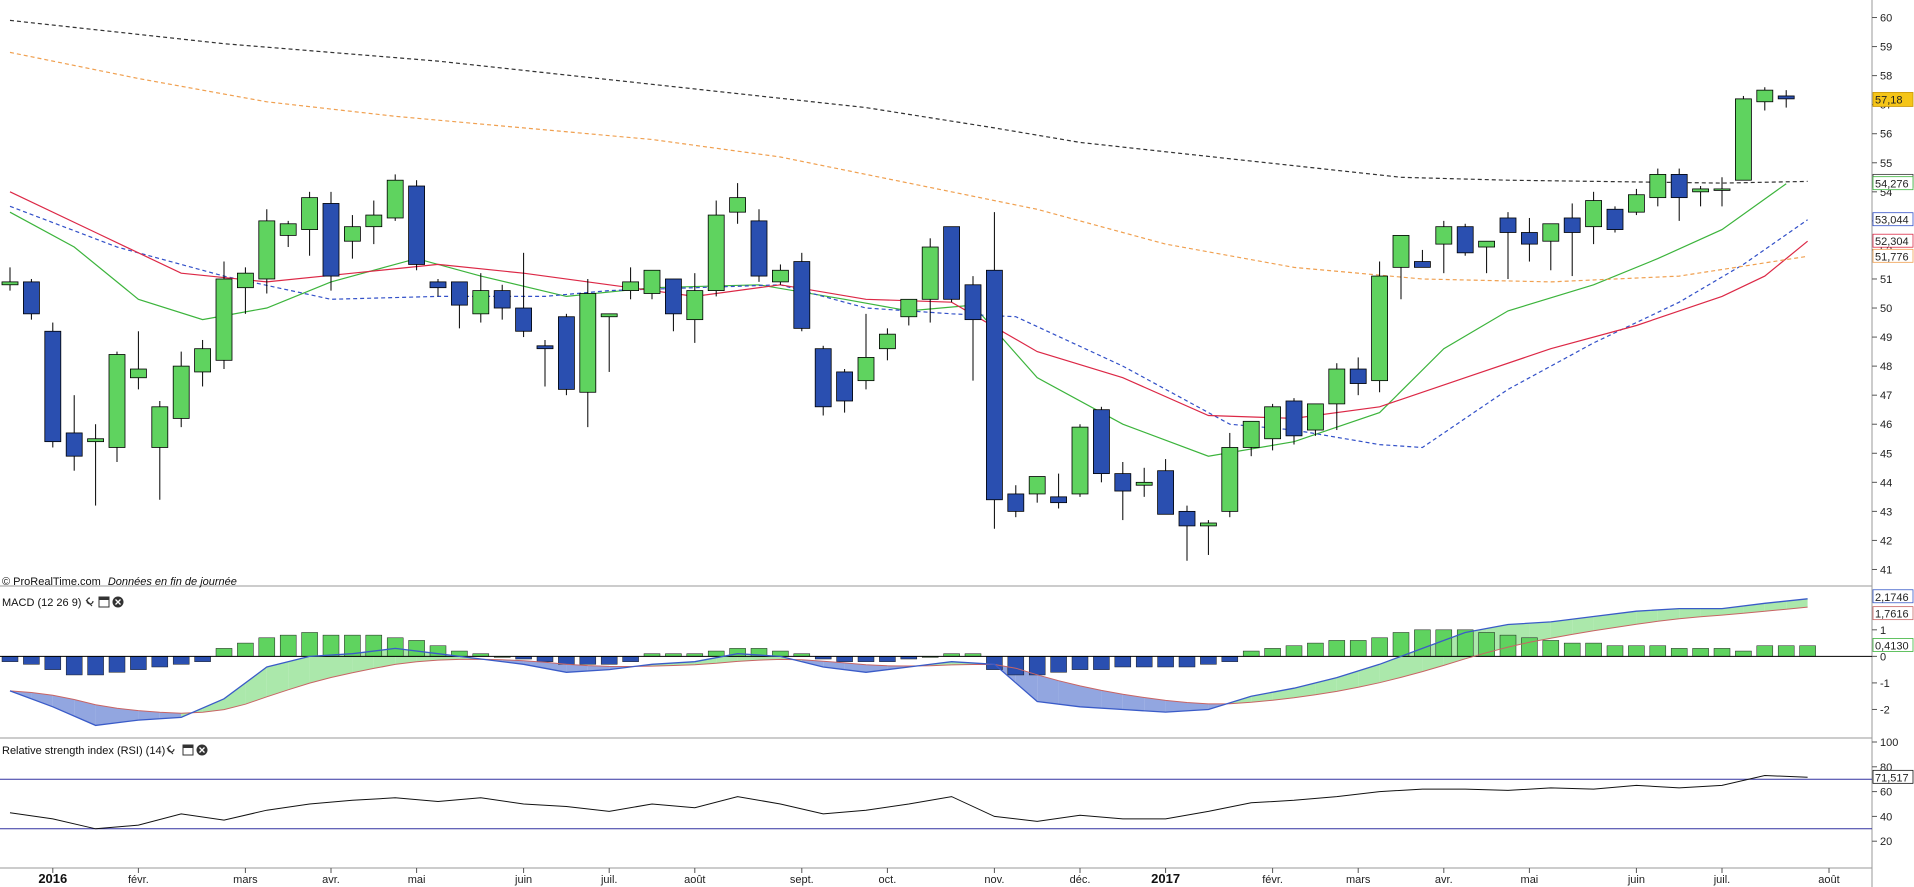 This screenshot has height=887, width=1914. What do you see at coordinates (170, 750) in the screenshot?
I see `rsi-wrench-icon` at bounding box center [170, 750].